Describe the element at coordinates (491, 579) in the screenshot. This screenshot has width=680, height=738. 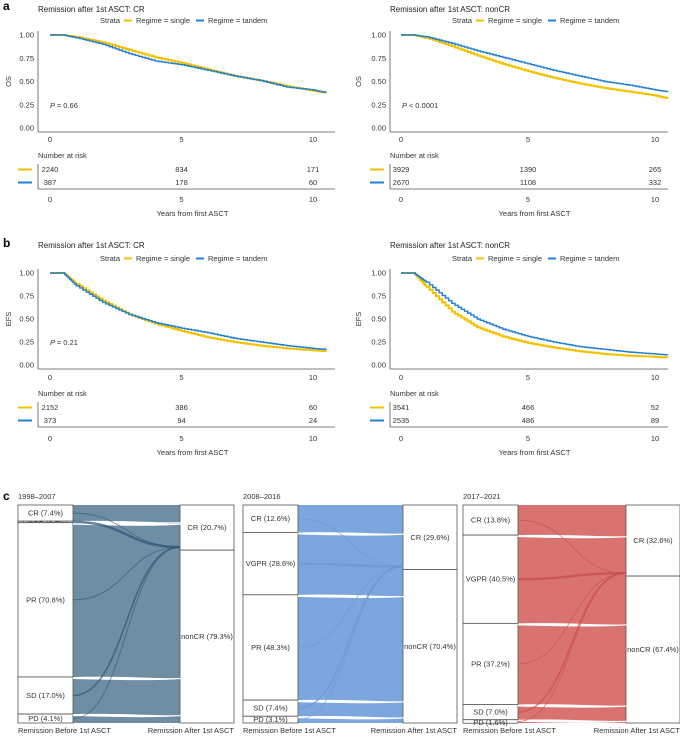
I see `stratum-before-label: VGPR (40.5%)` at that location.